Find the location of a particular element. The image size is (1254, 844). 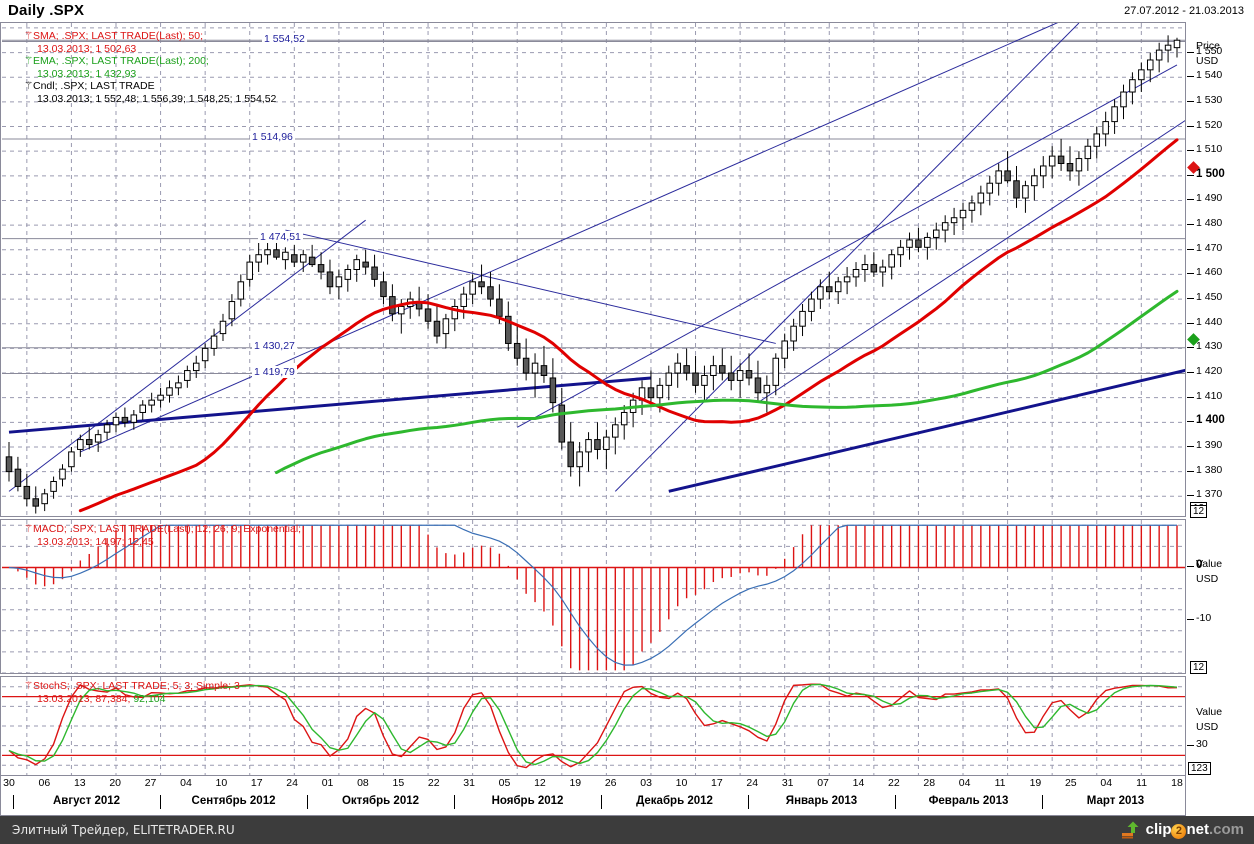

price-axis-tick: 1 440 is located at coordinates (1209, 321).